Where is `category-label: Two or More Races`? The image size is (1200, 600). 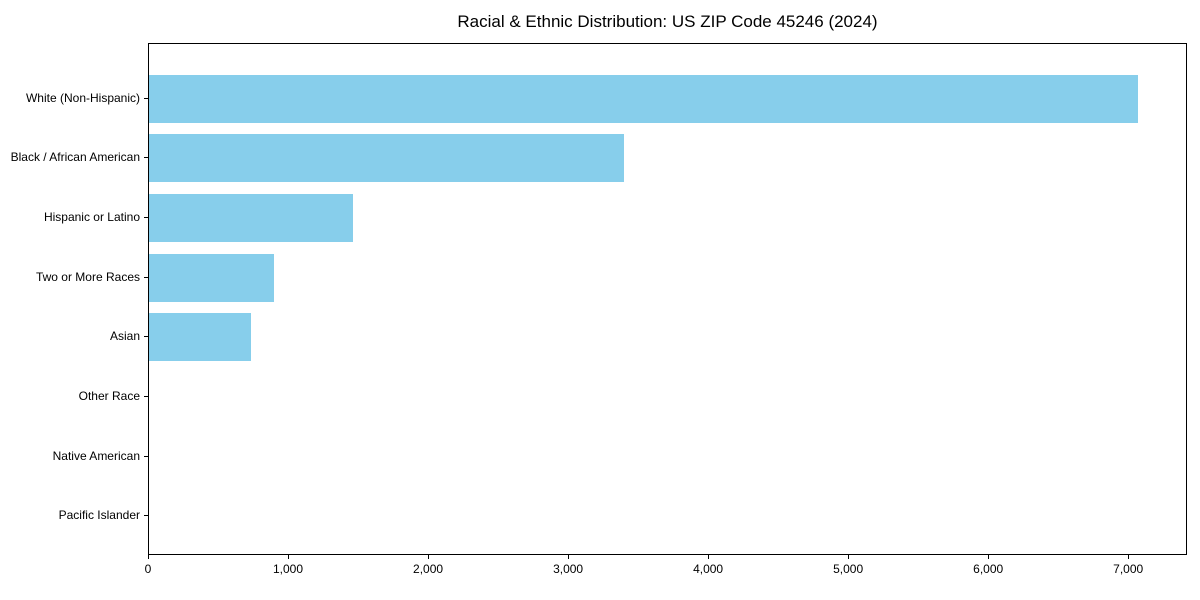 category-label: Two or More Races is located at coordinates (87, 276).